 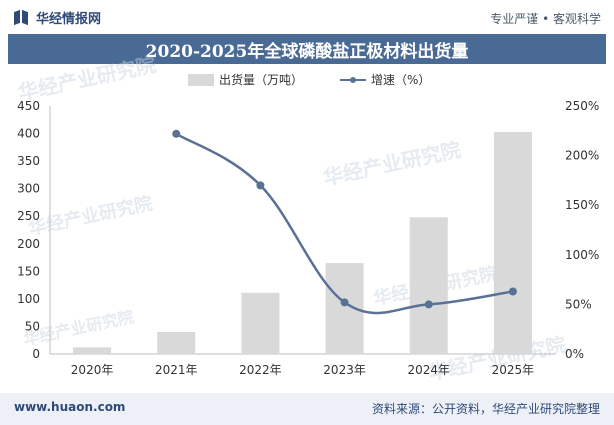 I want to click on brand-name: 华经情报网, so click(x=69, y=19).